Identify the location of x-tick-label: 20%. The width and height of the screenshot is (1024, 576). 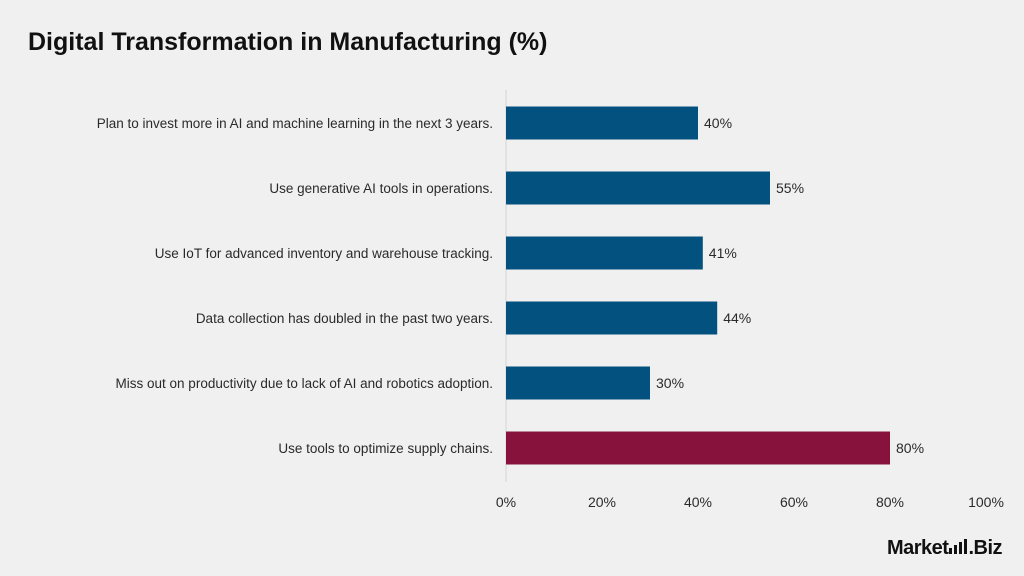
(602, 502).